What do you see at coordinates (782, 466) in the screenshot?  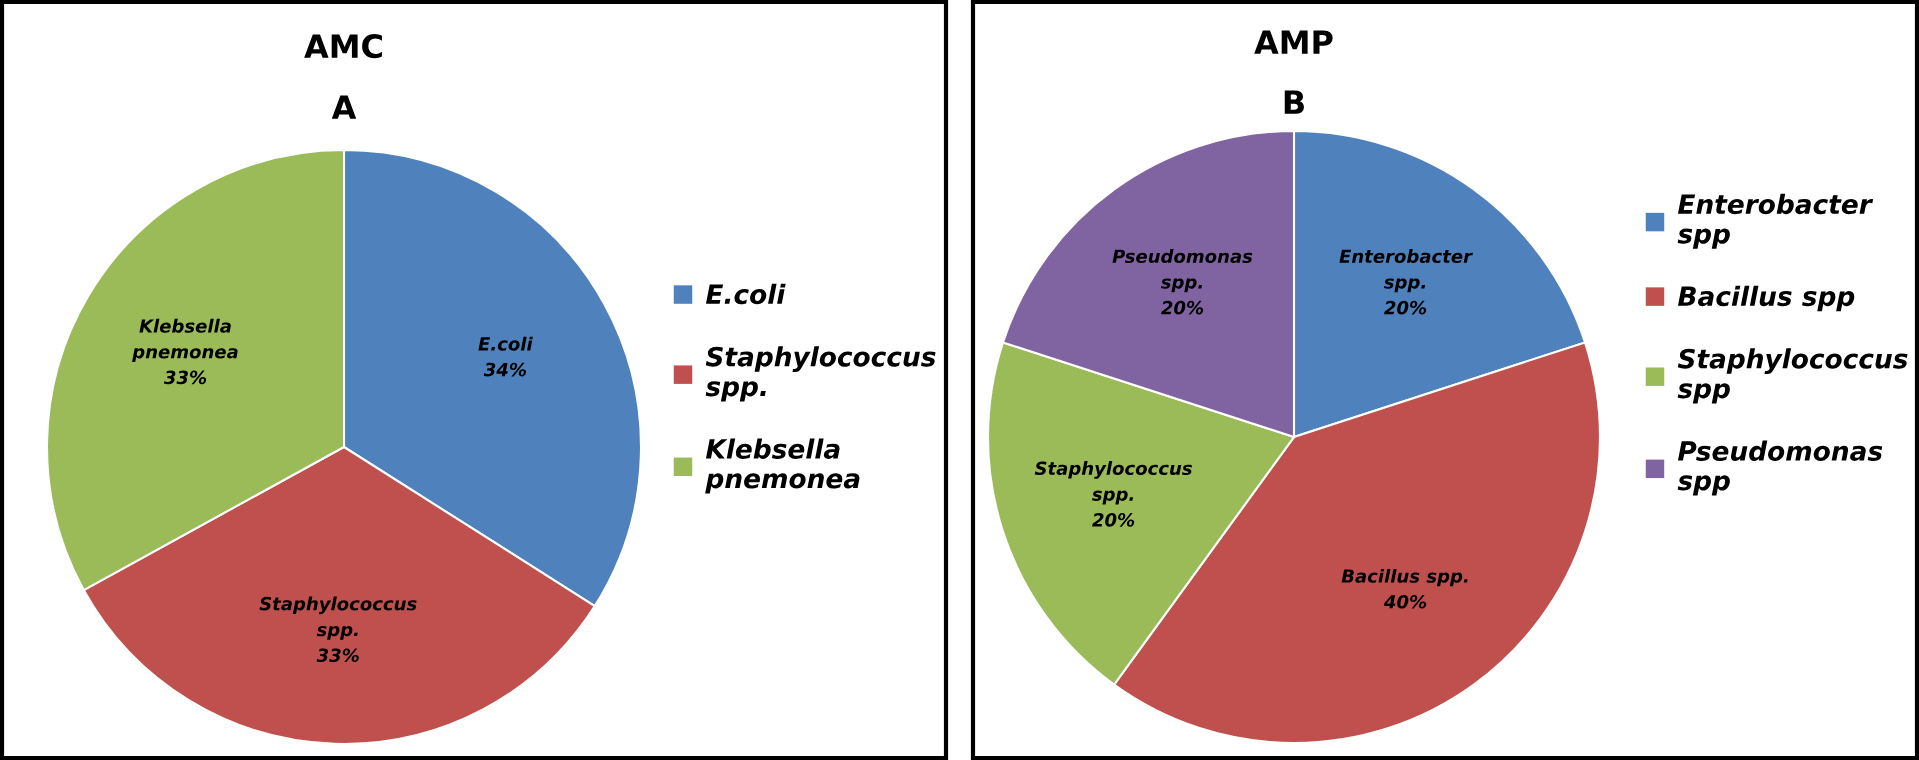 I see `legend-label: Klebsella pnemonea` at bounding box center [782, 466].